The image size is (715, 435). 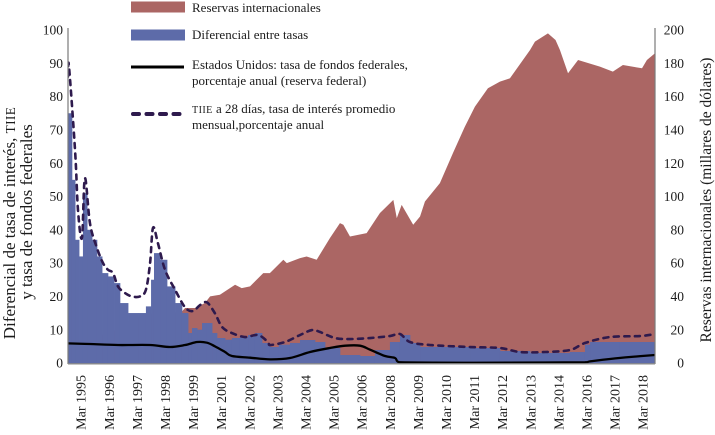 What do you see at coordinates (279, 80) in the screenshot?
I see `legend-label: porcentaje anual (reserva federal)` at bounding box center [279, 80].